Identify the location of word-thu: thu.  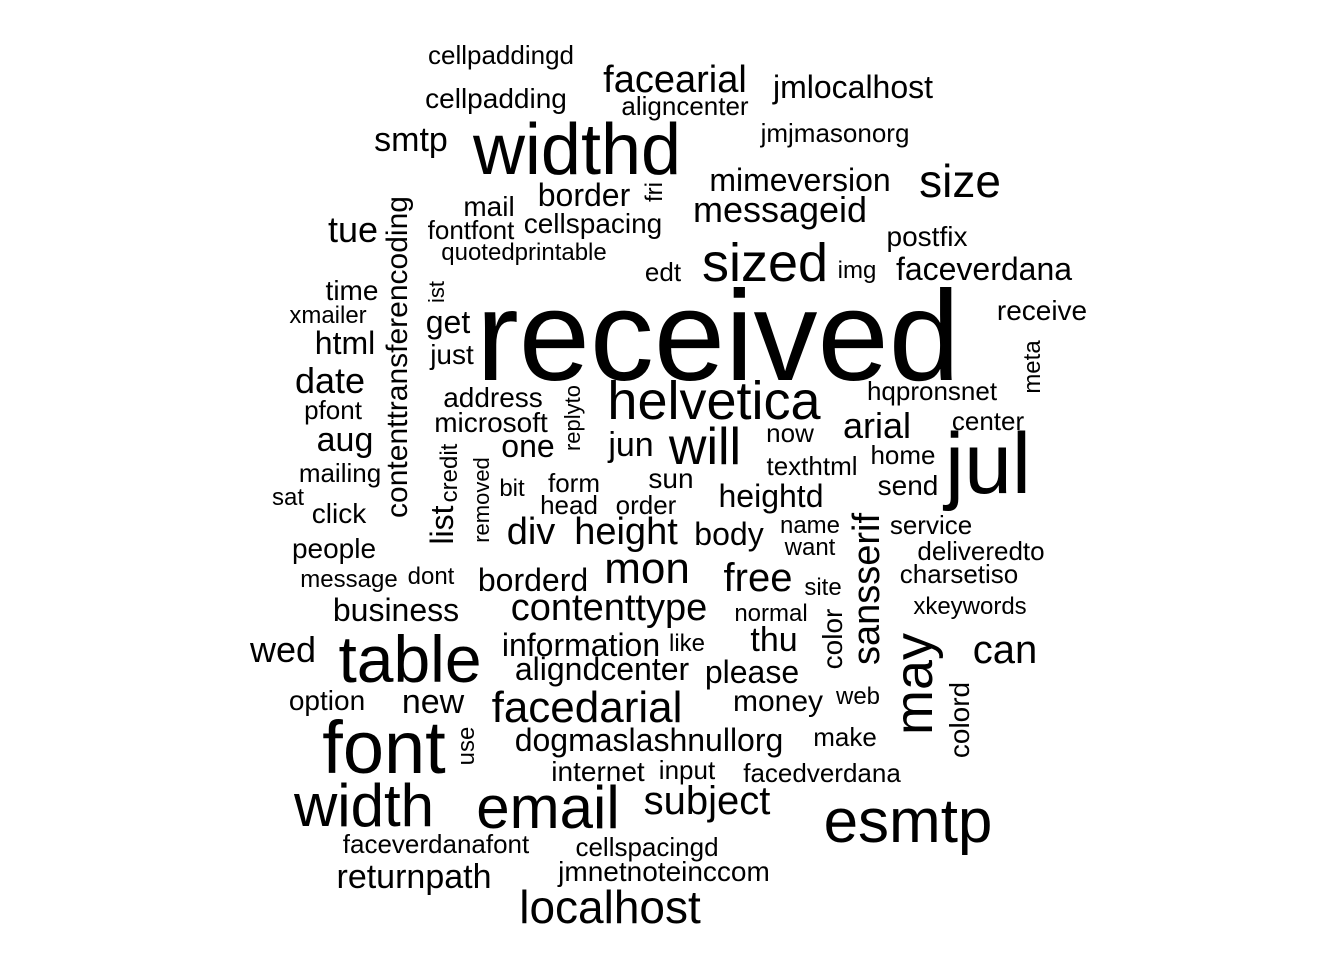
(774, 640).